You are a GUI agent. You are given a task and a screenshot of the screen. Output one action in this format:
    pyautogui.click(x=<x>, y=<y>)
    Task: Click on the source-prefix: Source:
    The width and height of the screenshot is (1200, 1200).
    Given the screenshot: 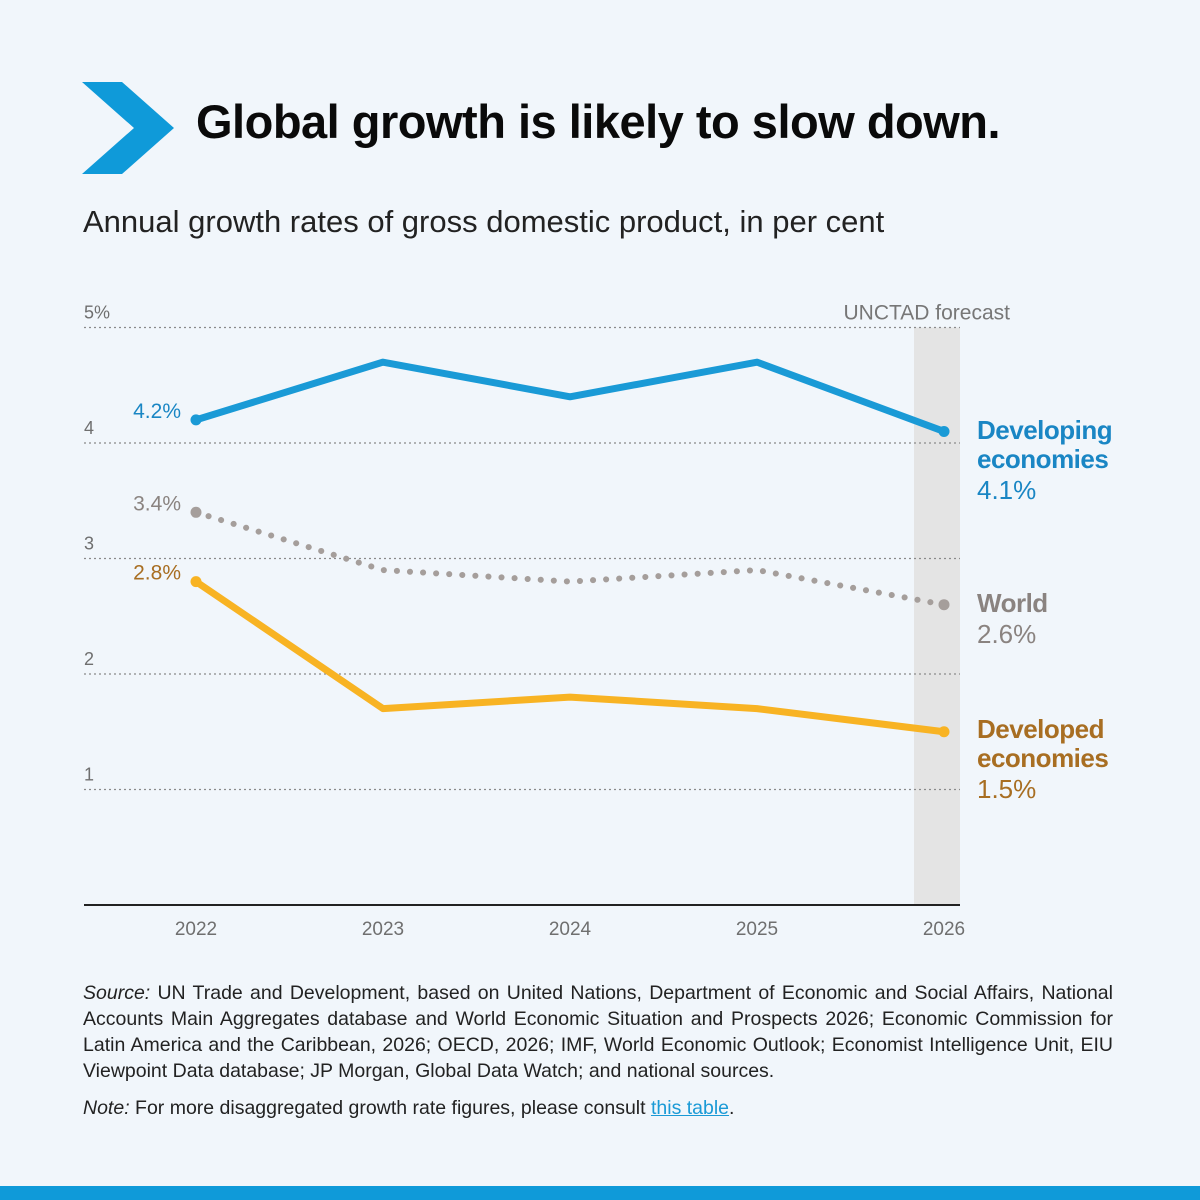 What is the action you would take?
    pyautogui.click(x=117, y=993)
    